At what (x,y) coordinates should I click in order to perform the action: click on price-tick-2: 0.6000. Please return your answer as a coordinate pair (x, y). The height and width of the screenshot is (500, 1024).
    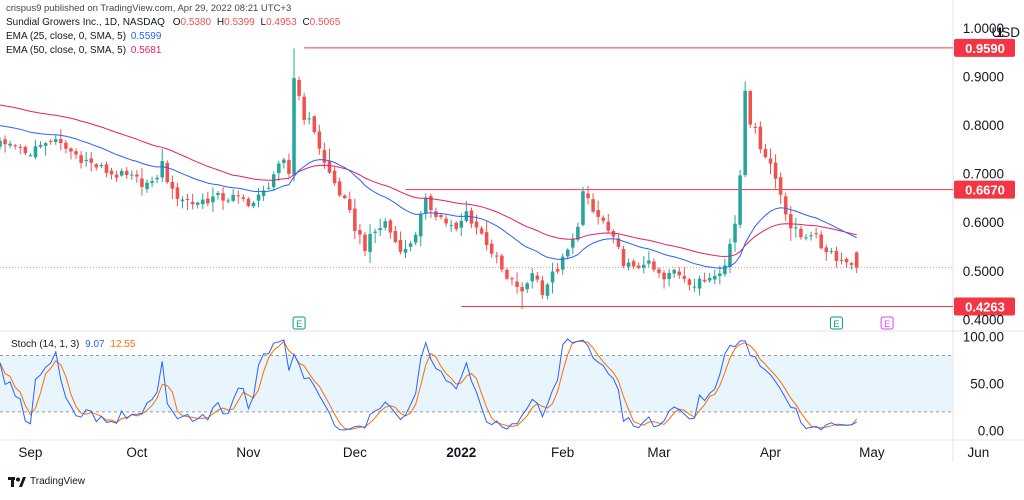
    Looking at the image, I should click on (983, 222).